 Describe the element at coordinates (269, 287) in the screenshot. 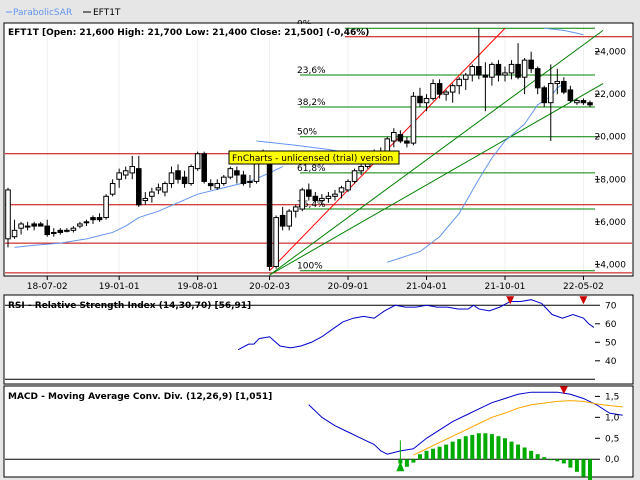

I see `price-x-tick-label: 20-02-03` at that location.